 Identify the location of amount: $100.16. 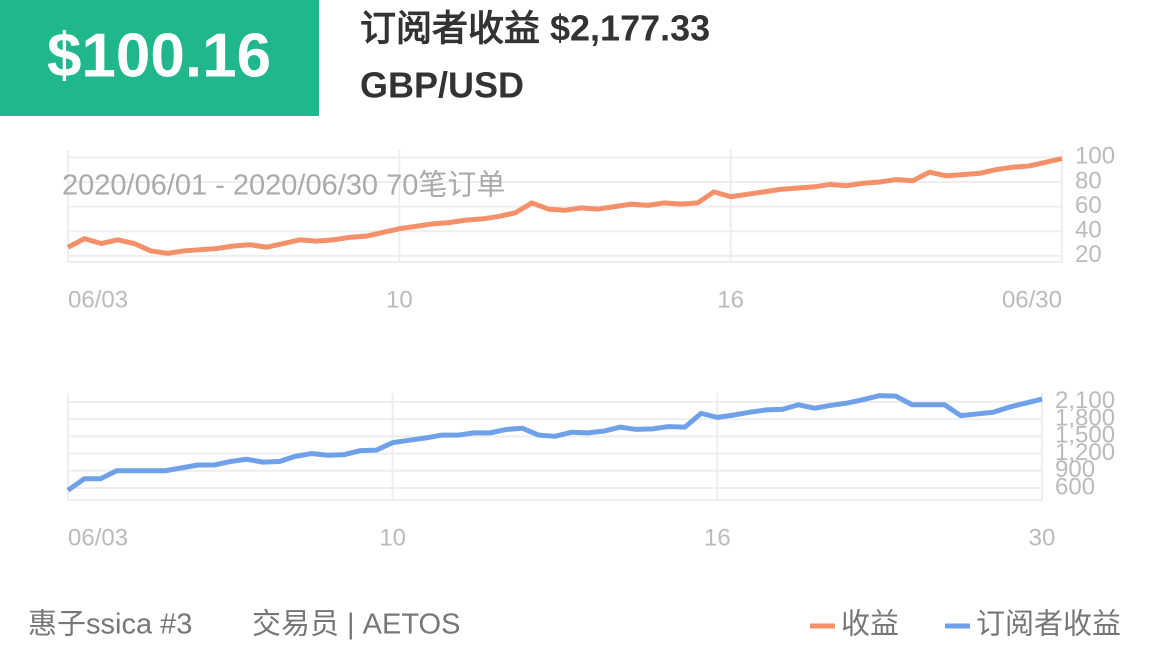
(159, 55).